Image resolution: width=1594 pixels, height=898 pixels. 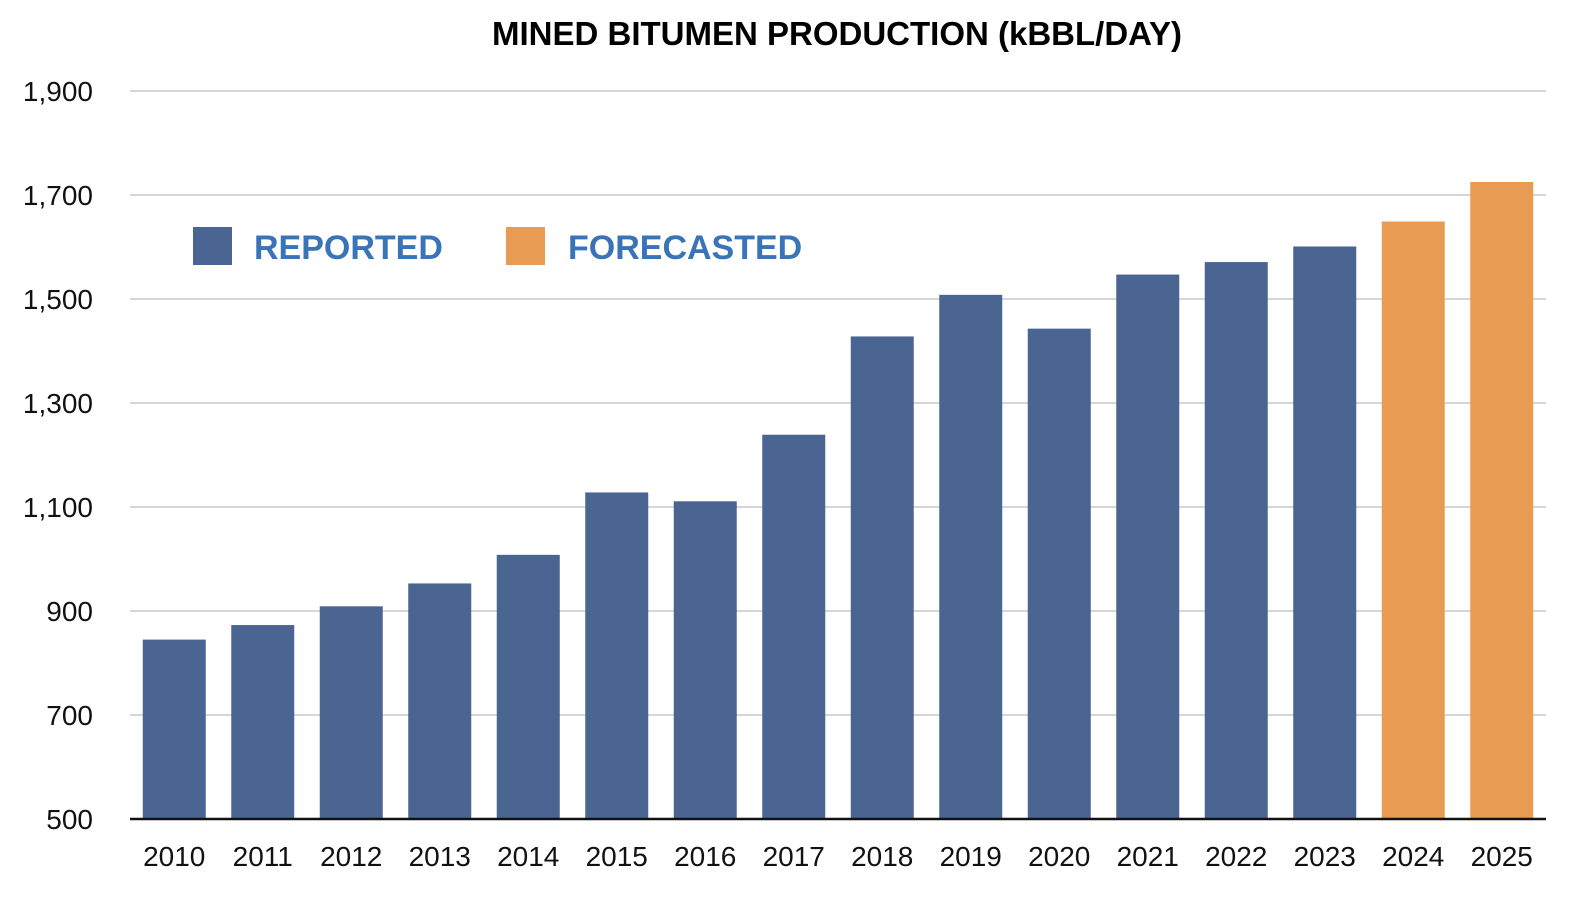 I want to click on bar-2015, so click(x=617, y=655).